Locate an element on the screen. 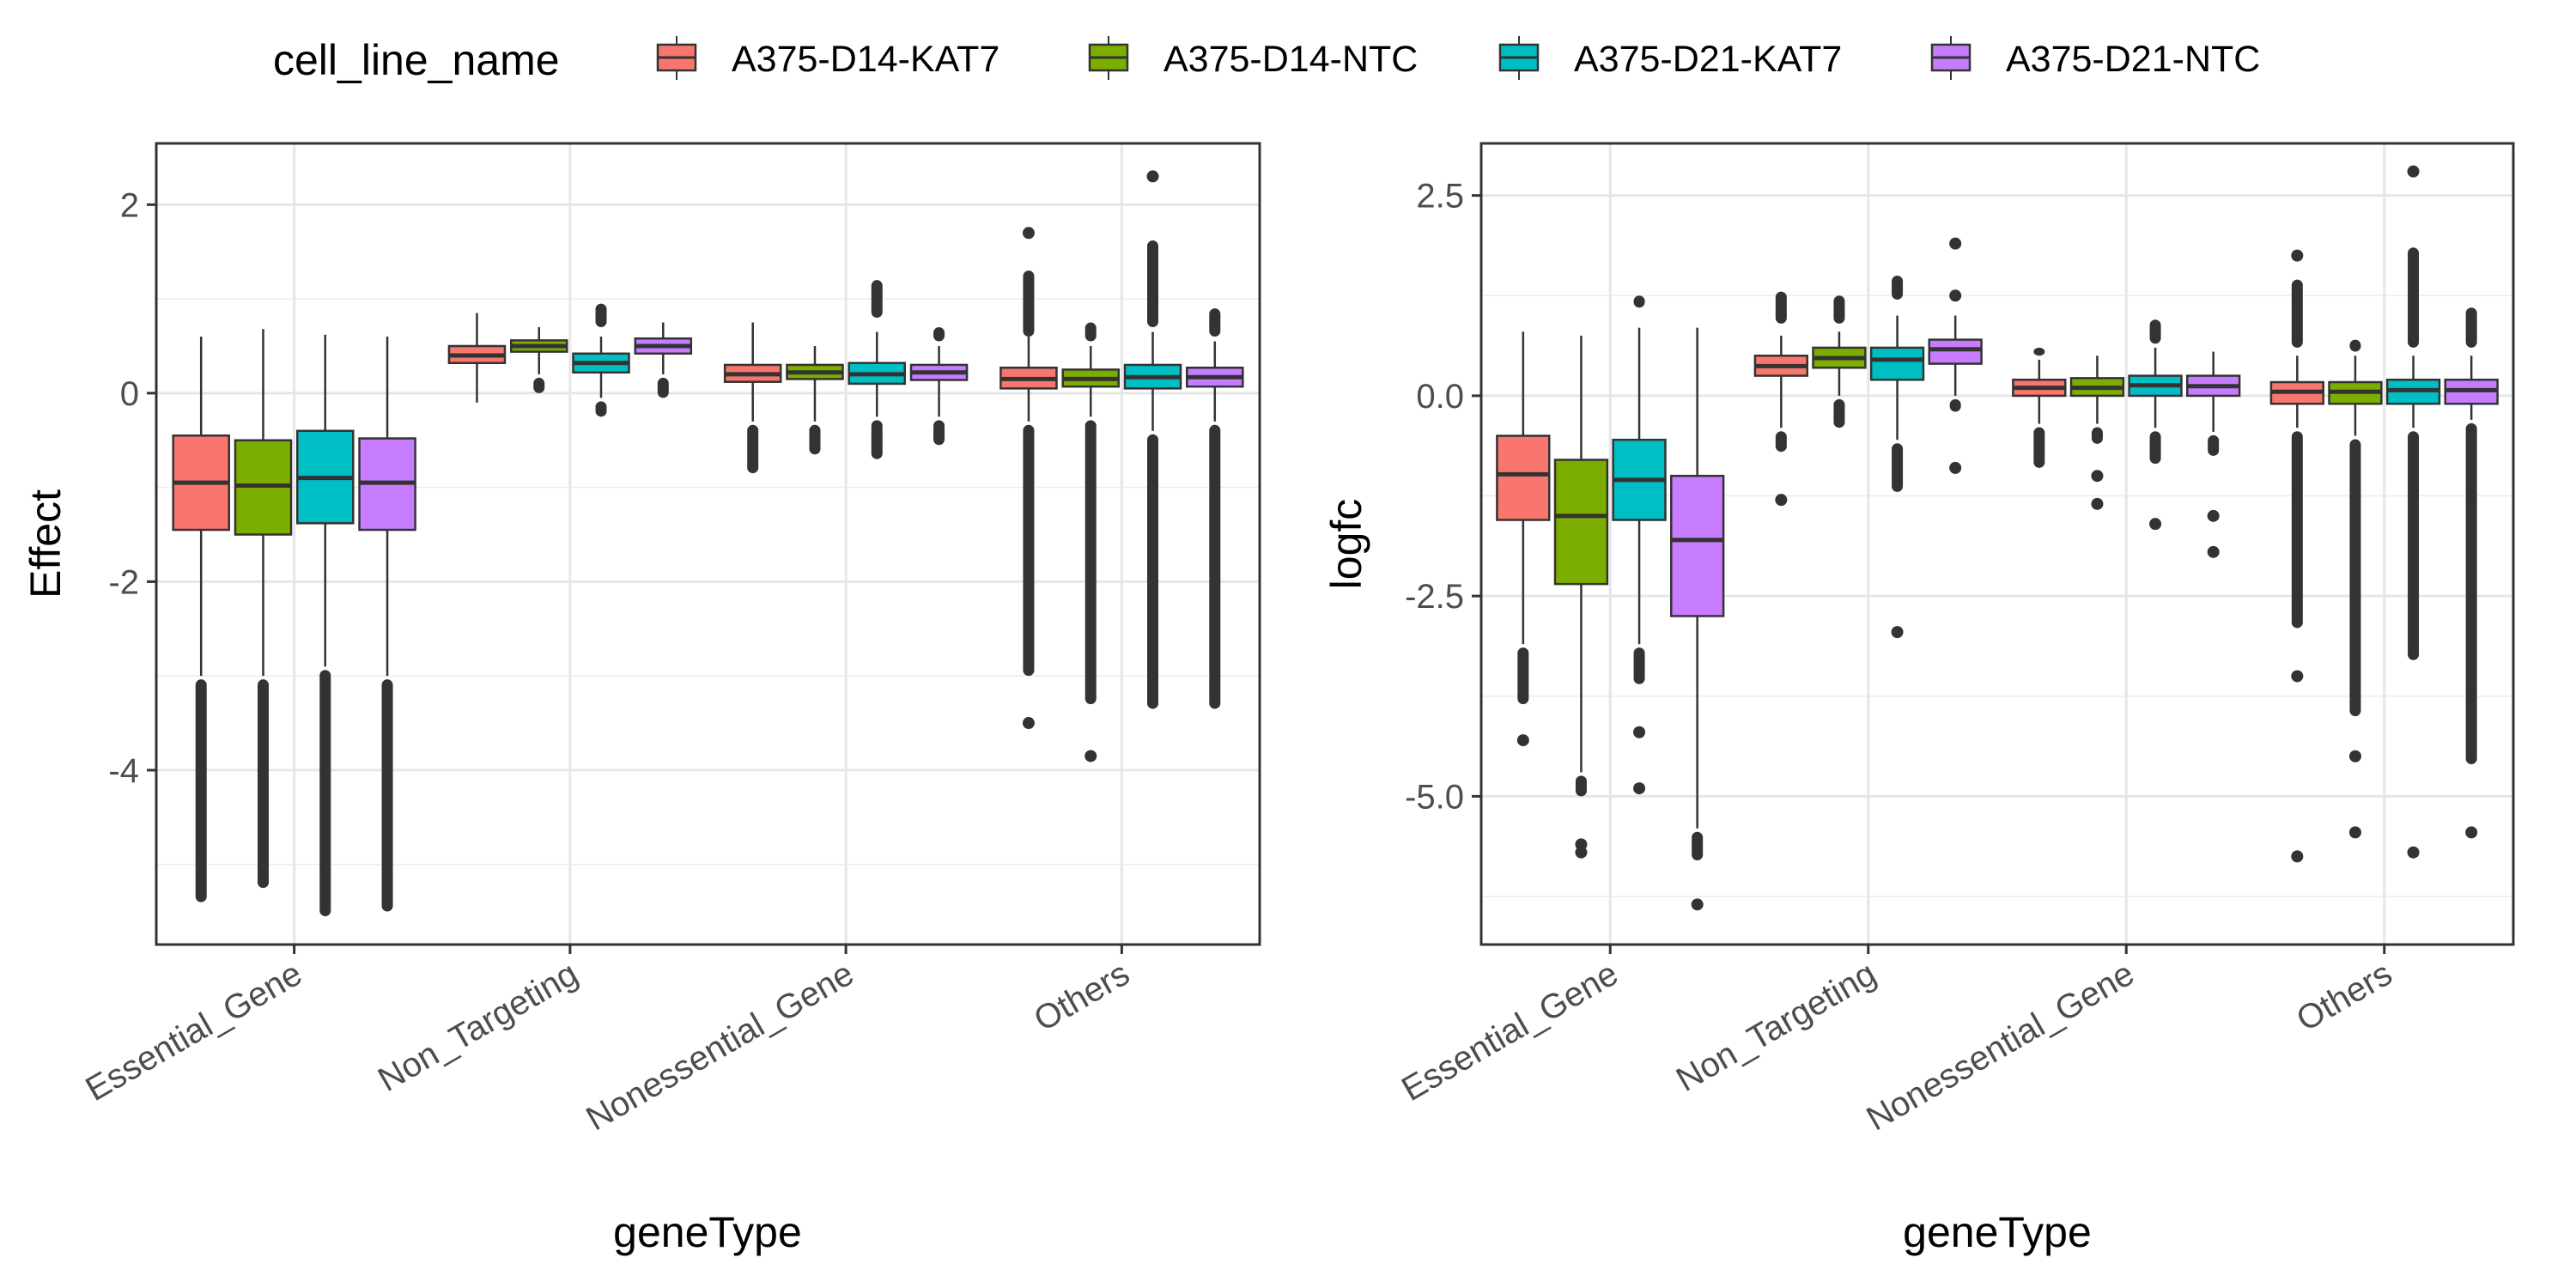 This screenshot has width=2576, height=1288. y-tick-label: 0 is located at coordinates (129, 394).